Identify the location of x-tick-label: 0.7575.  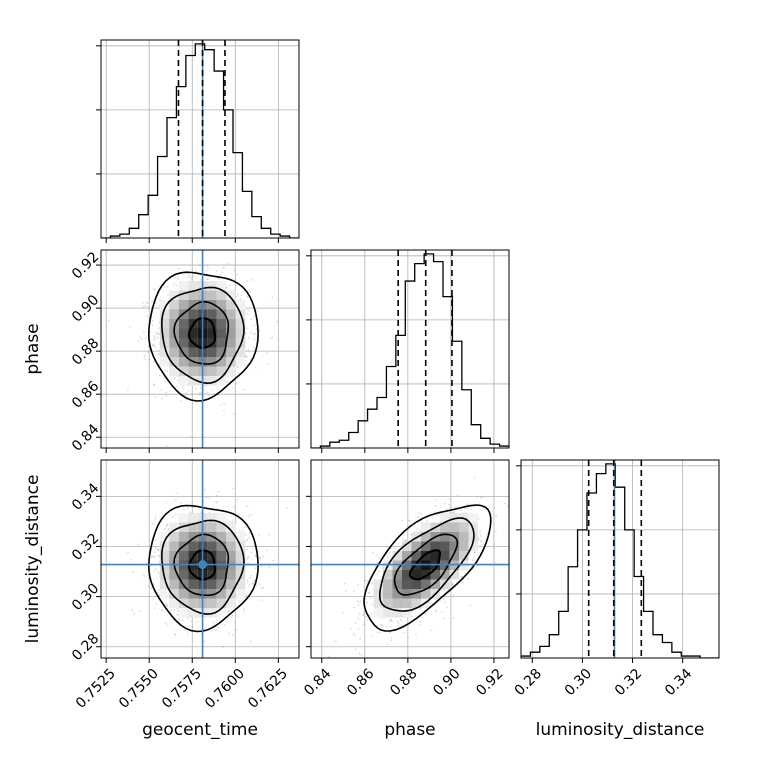
(182, 689).